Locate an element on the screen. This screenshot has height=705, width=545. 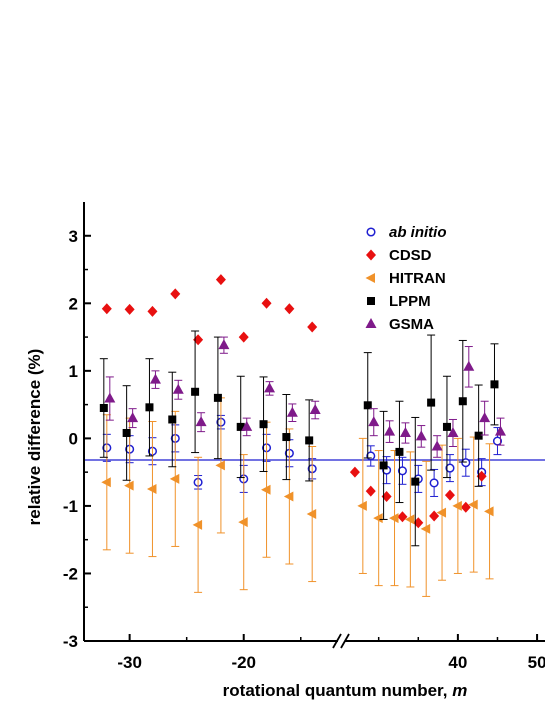
legend-item-lppm: LPPM is located at coordinates (399, 301).